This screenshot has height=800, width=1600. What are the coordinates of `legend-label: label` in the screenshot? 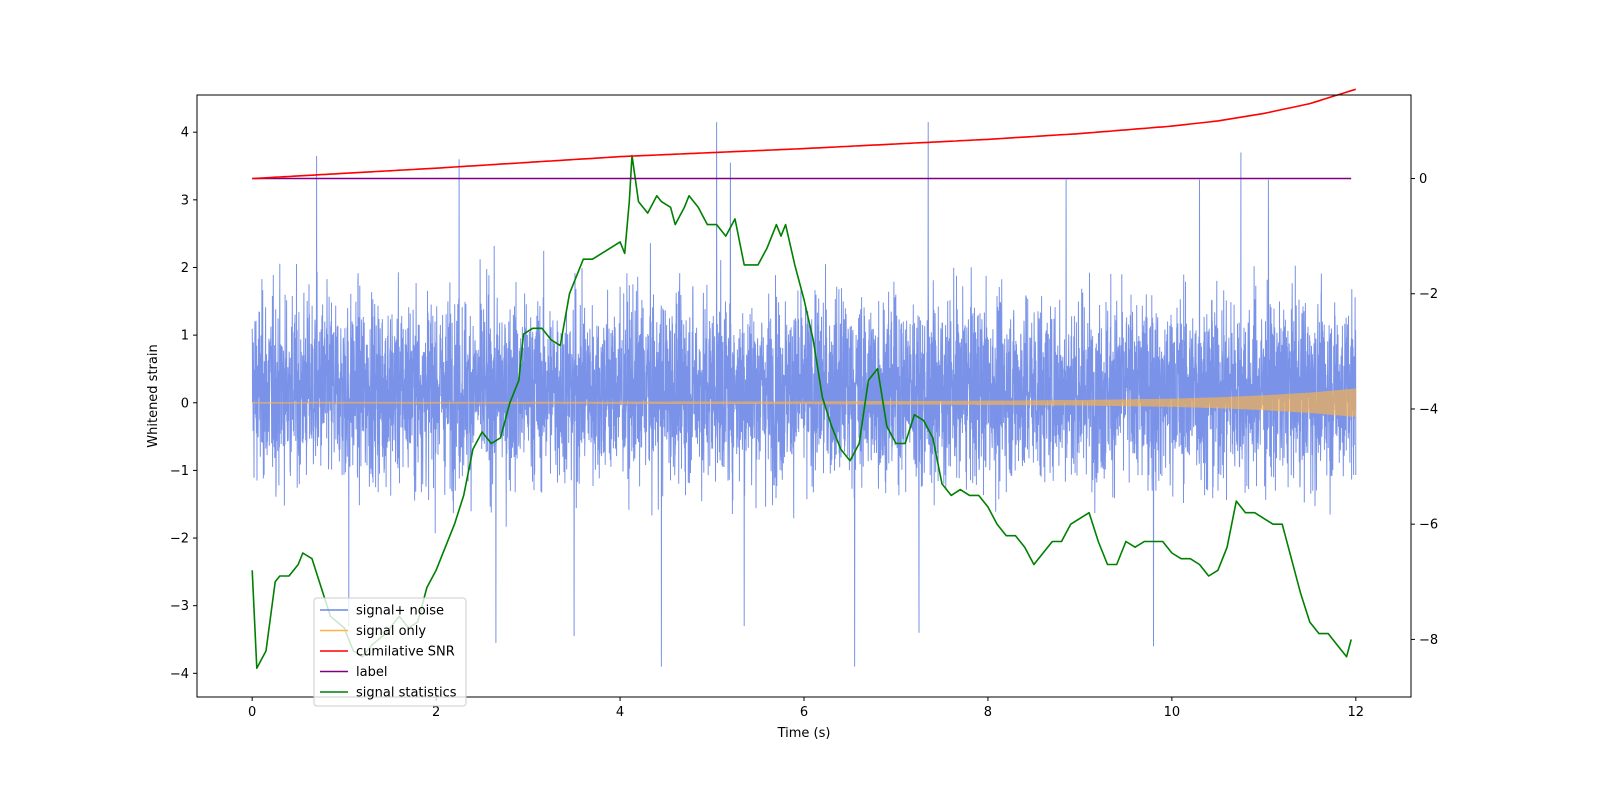 It's located at (371, 672).